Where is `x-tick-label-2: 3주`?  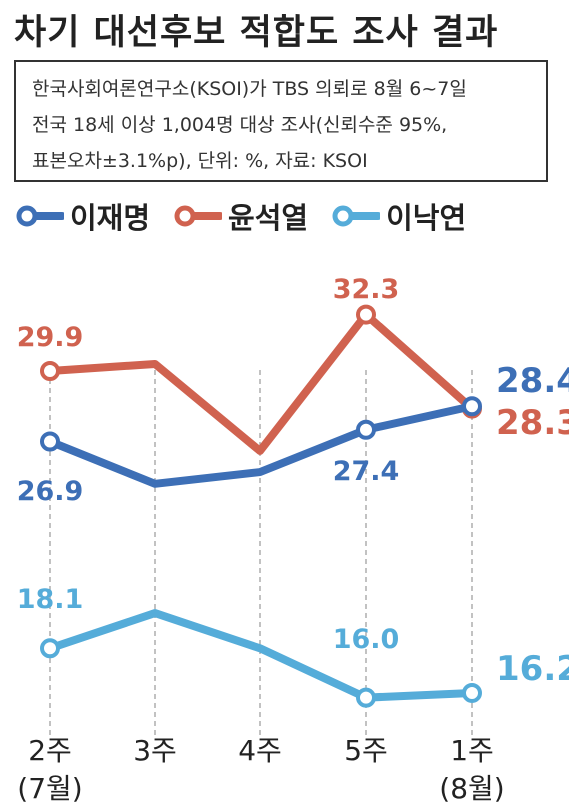
x-tick-label-2: 3주 is located at coordinates (155, 750).